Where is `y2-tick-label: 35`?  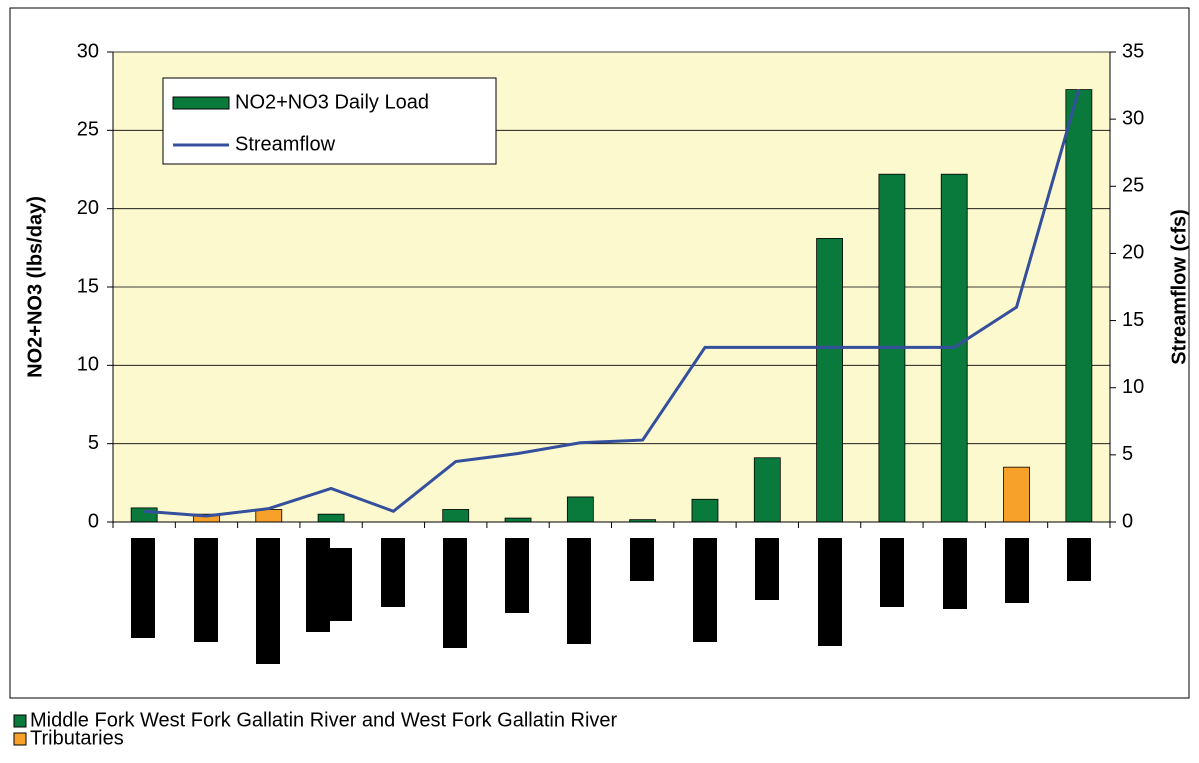
y2-tick-label: 35 is located at coordinates (1133, 51).